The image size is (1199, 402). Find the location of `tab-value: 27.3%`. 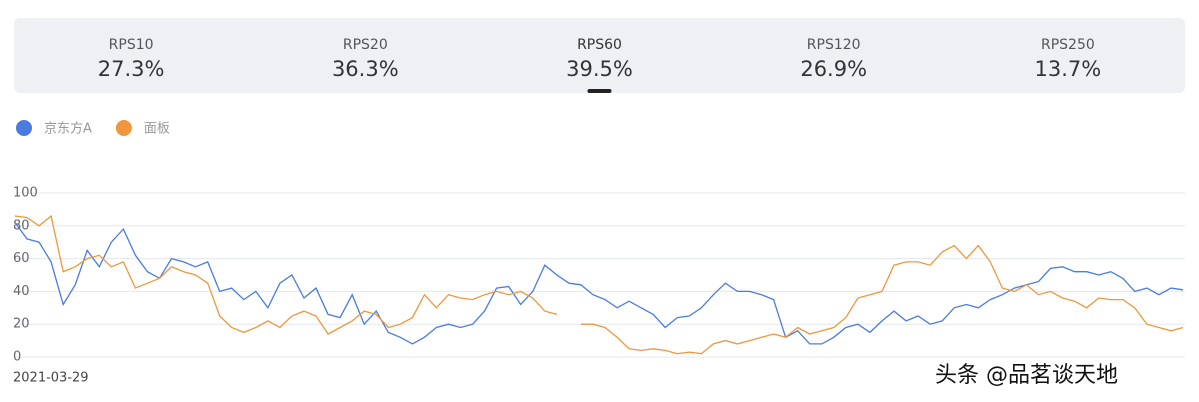

tab-value: 27.3% is located at coordinates (131, 69).